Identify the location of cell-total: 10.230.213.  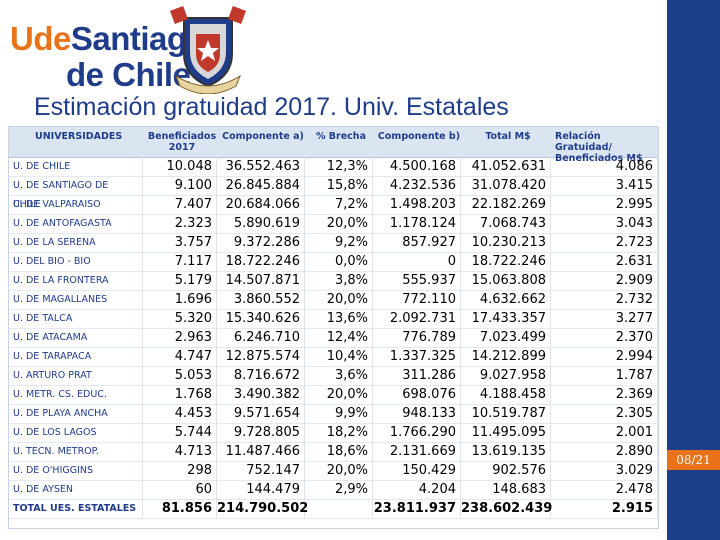
(506, 242).